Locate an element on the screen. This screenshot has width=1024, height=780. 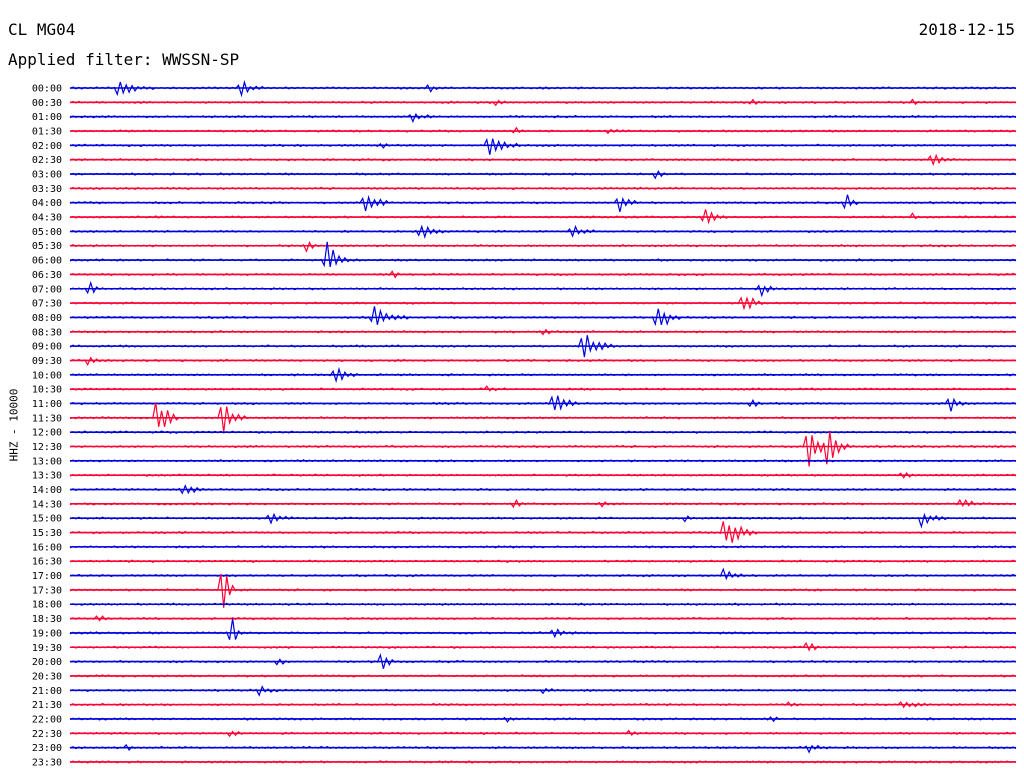
time-tick-label: 16:30 is located at coordinates (47, 562).